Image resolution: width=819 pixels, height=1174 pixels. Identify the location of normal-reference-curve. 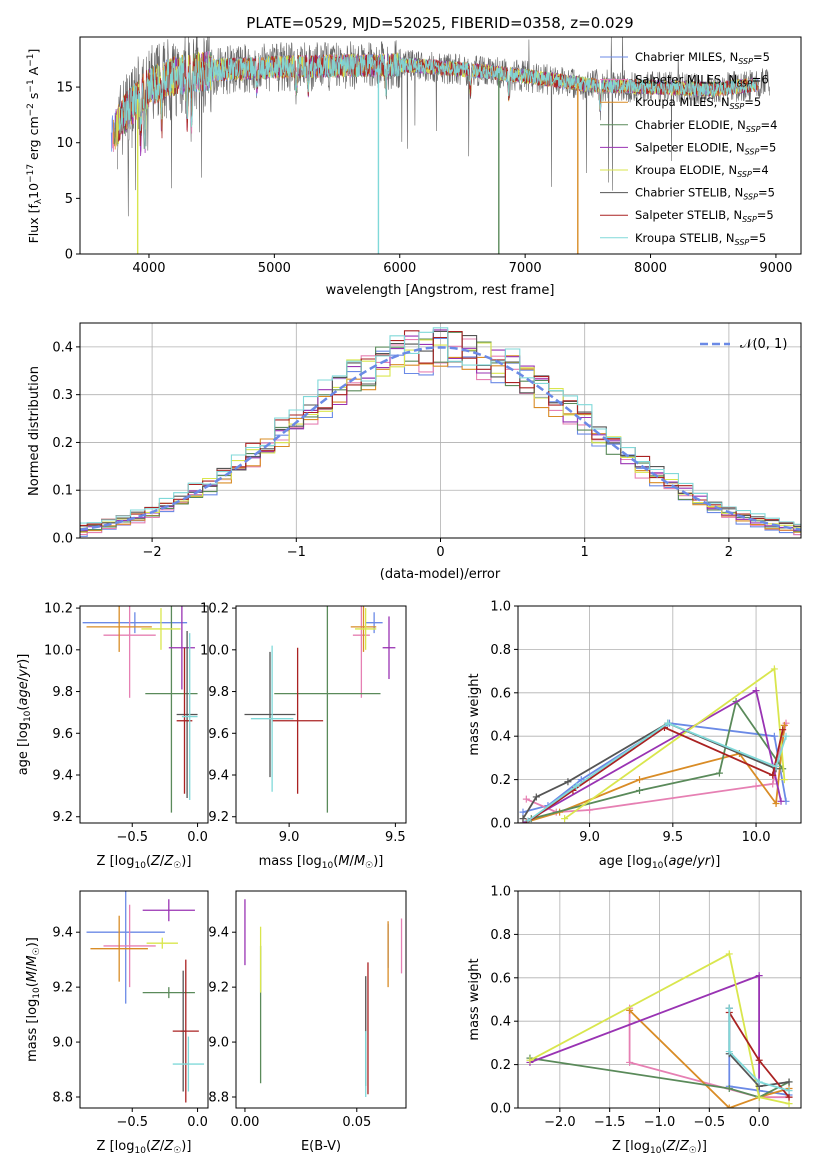
(440, 438).